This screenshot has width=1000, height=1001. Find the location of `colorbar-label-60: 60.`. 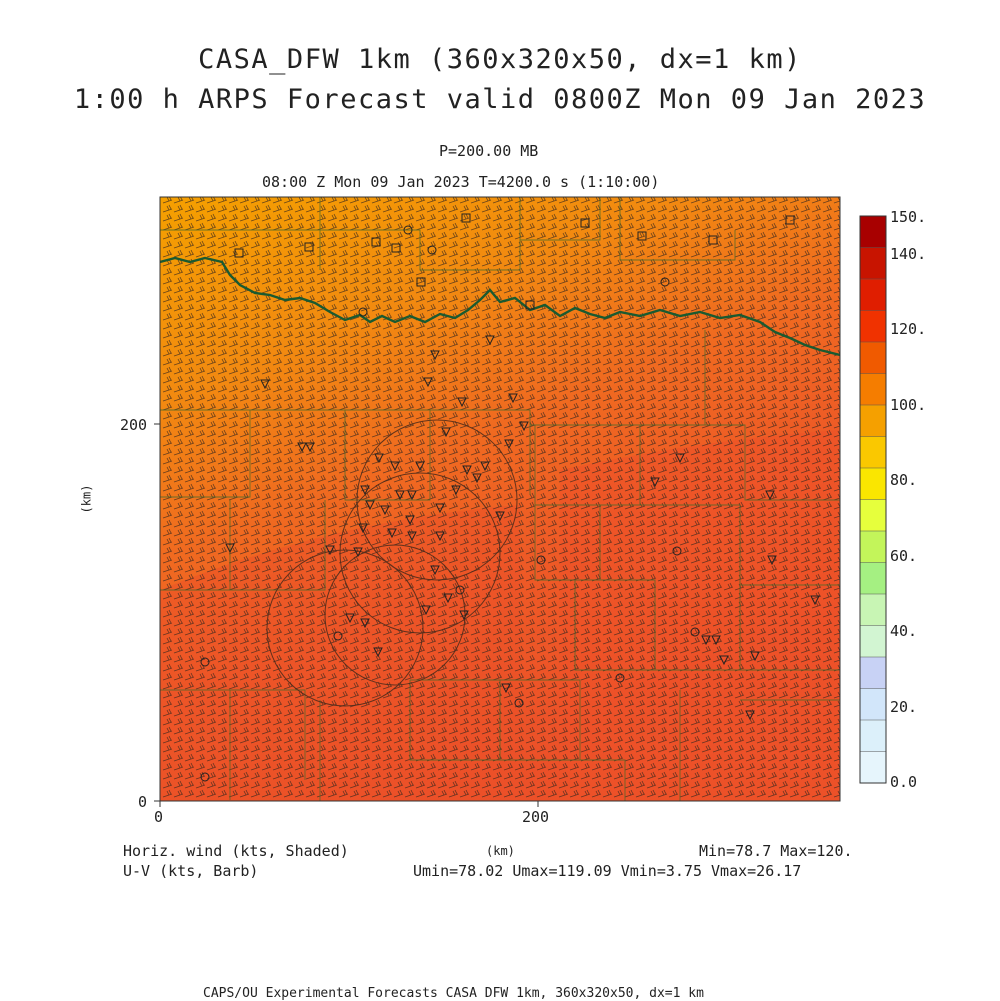

colorbar-label-60: 60. is located at coordinates (904, 556).